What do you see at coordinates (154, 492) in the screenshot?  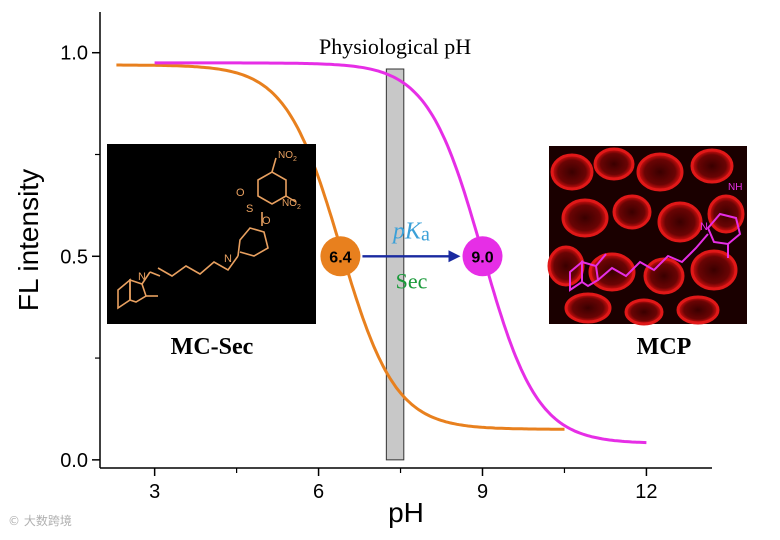 I see `x-tick-label-3: 3` at bounding box center [154, 492].